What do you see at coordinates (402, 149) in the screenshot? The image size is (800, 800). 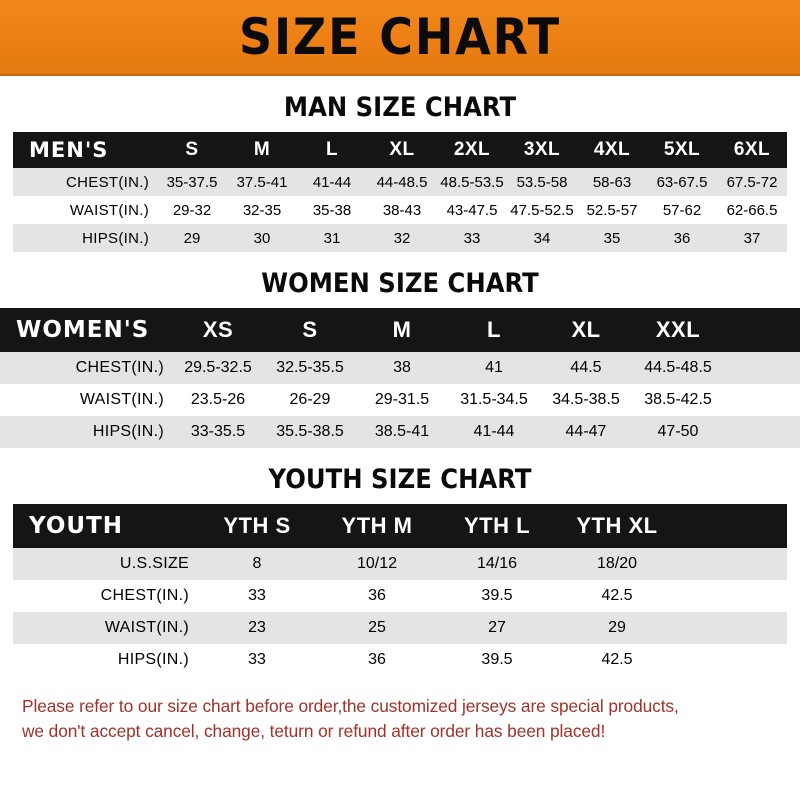 I see `man-column-header-3: XL` at bounding box center [402, 149].